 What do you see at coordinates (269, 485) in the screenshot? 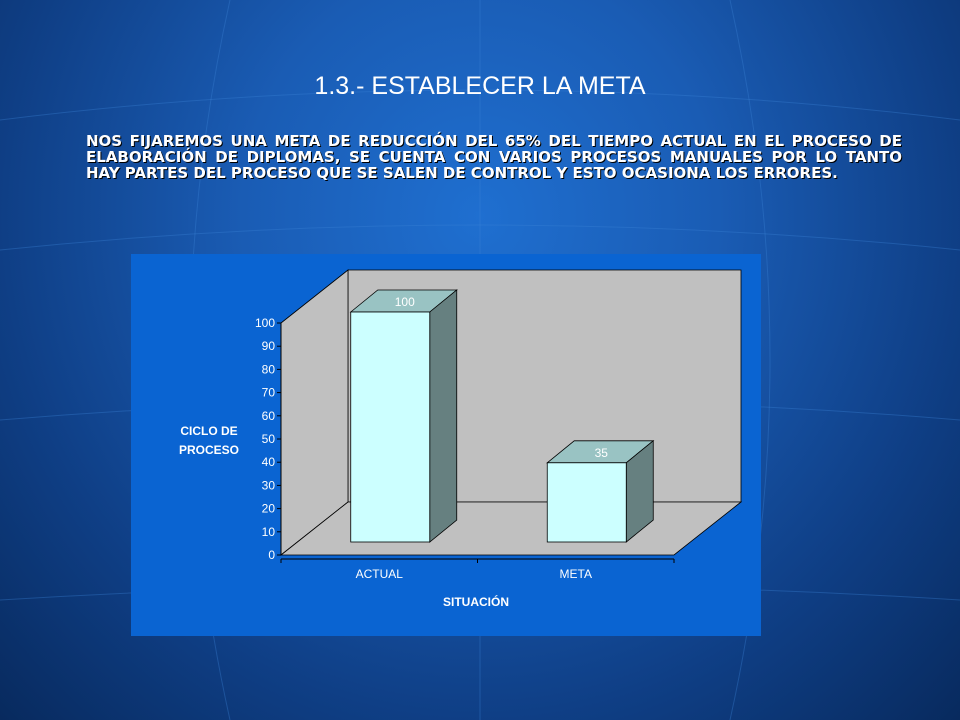
I see `y-tick-label: 30` at bounding box center [269, 485].